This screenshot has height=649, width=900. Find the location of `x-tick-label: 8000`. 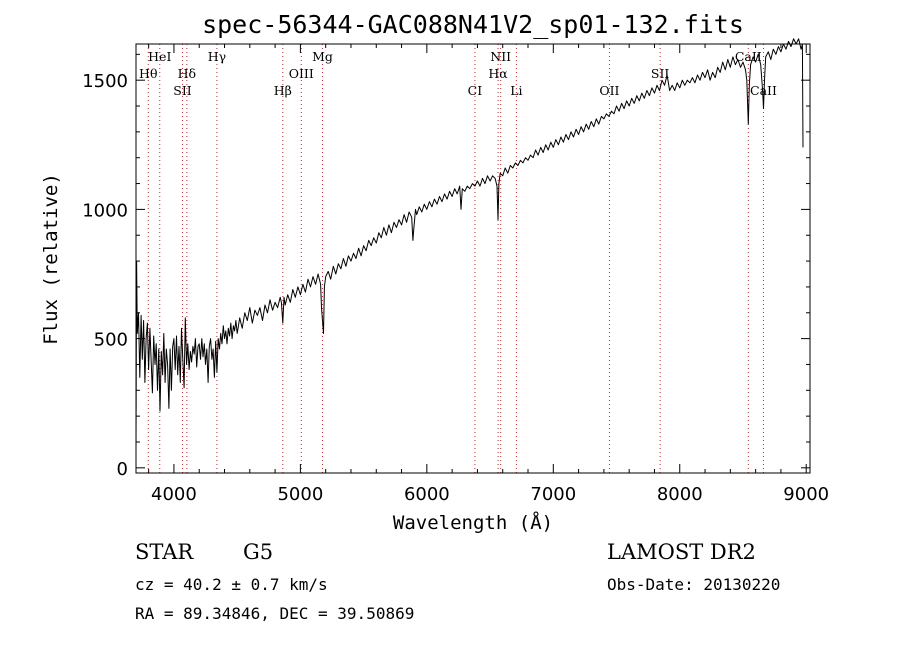

x-tick-label: 8000 is located at coordinates (680, 494).